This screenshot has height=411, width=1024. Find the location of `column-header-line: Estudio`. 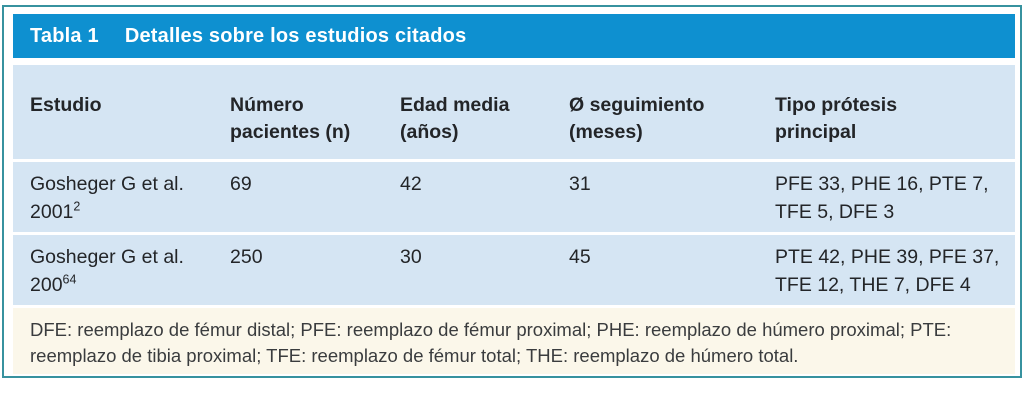

column-header-line: Estudio is located at coordinates (66, 105).